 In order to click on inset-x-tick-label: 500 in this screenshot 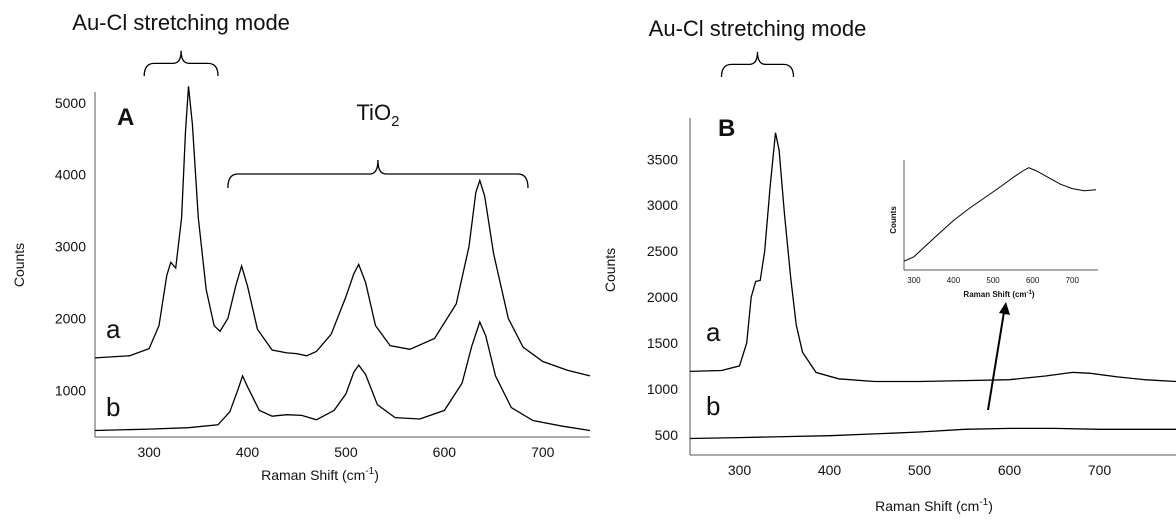, I will do `click(993, 280)`.